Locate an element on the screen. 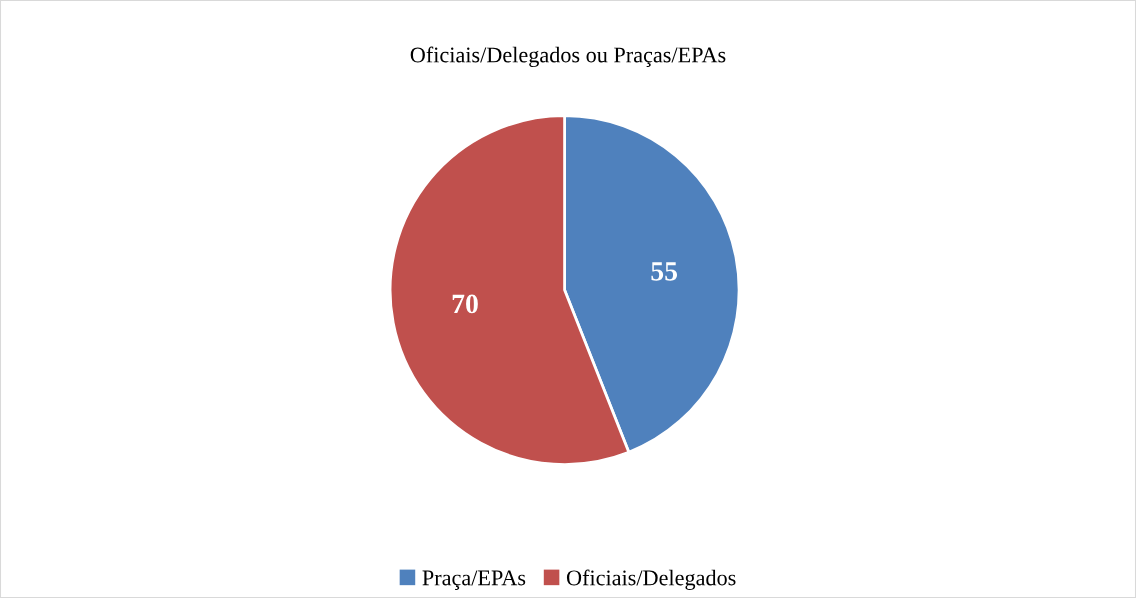 The width and height of the screenshot is (1136, 598). chart-title: Oficiais/Delegados ou Praças/EPAs is located at coordinates (568, 57).